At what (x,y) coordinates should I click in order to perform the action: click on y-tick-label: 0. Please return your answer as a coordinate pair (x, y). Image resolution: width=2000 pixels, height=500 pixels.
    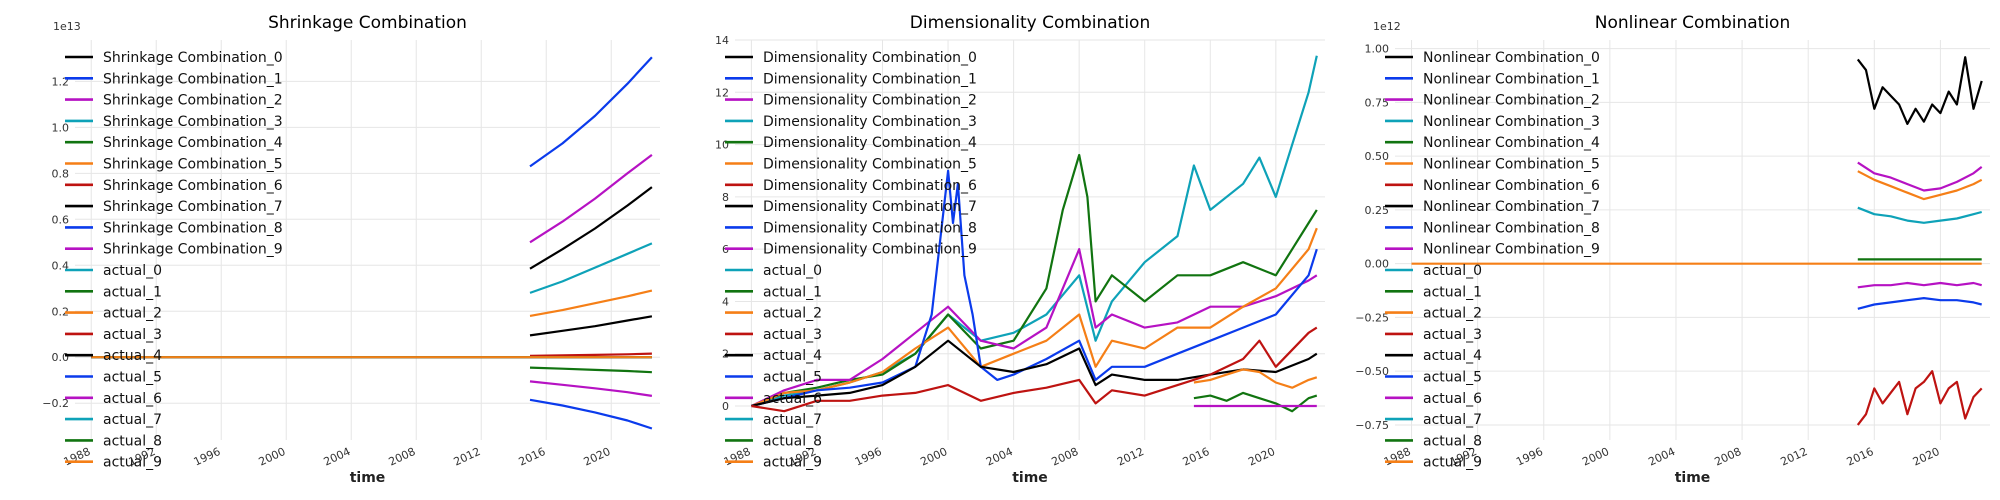
    Looking at the image, I should click on (725, 406).